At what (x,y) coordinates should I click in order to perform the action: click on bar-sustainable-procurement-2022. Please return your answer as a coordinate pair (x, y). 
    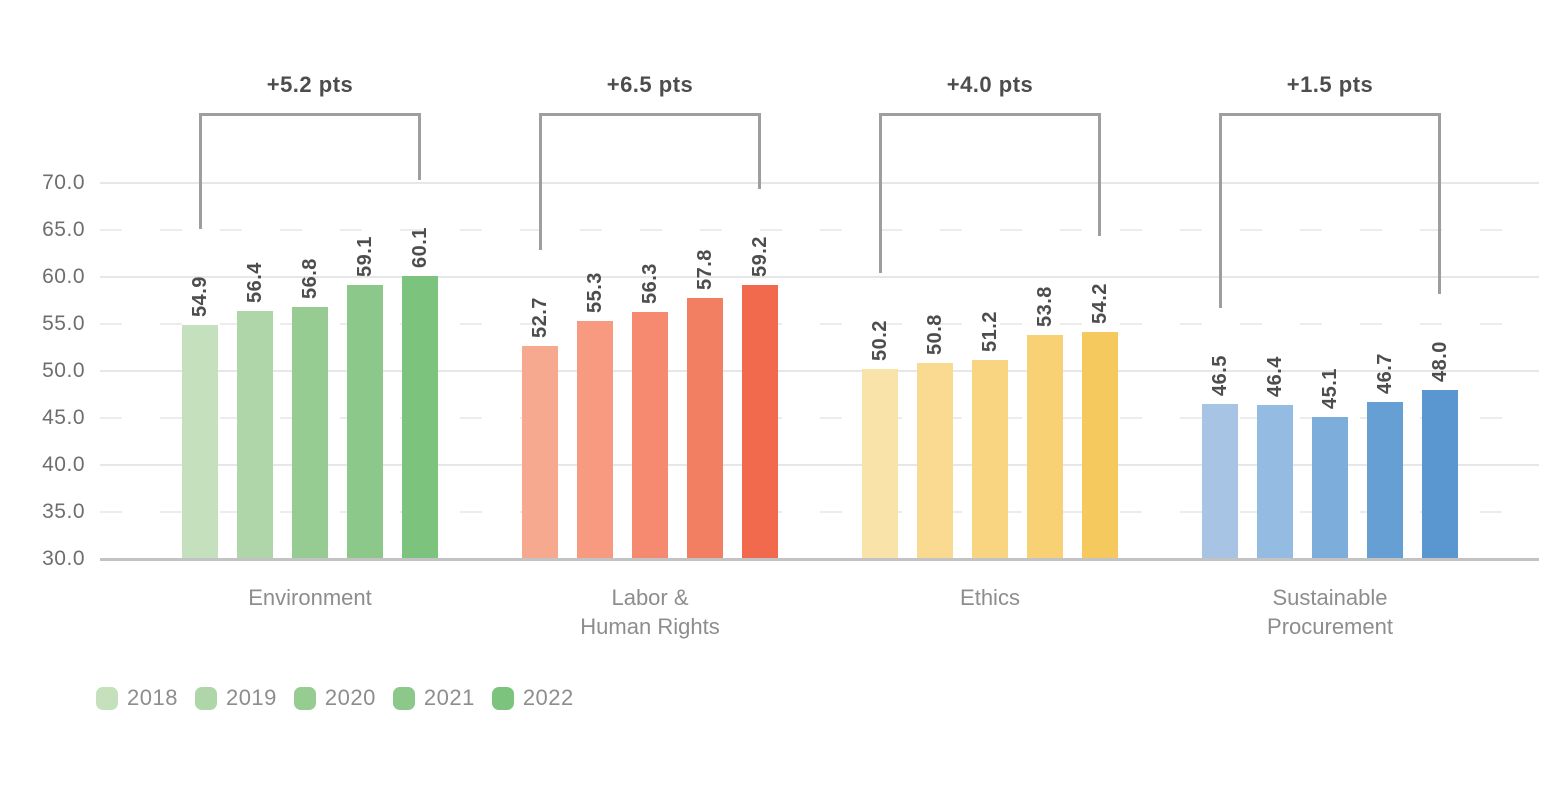
    Looking at the image, I should click on (1440, 473).